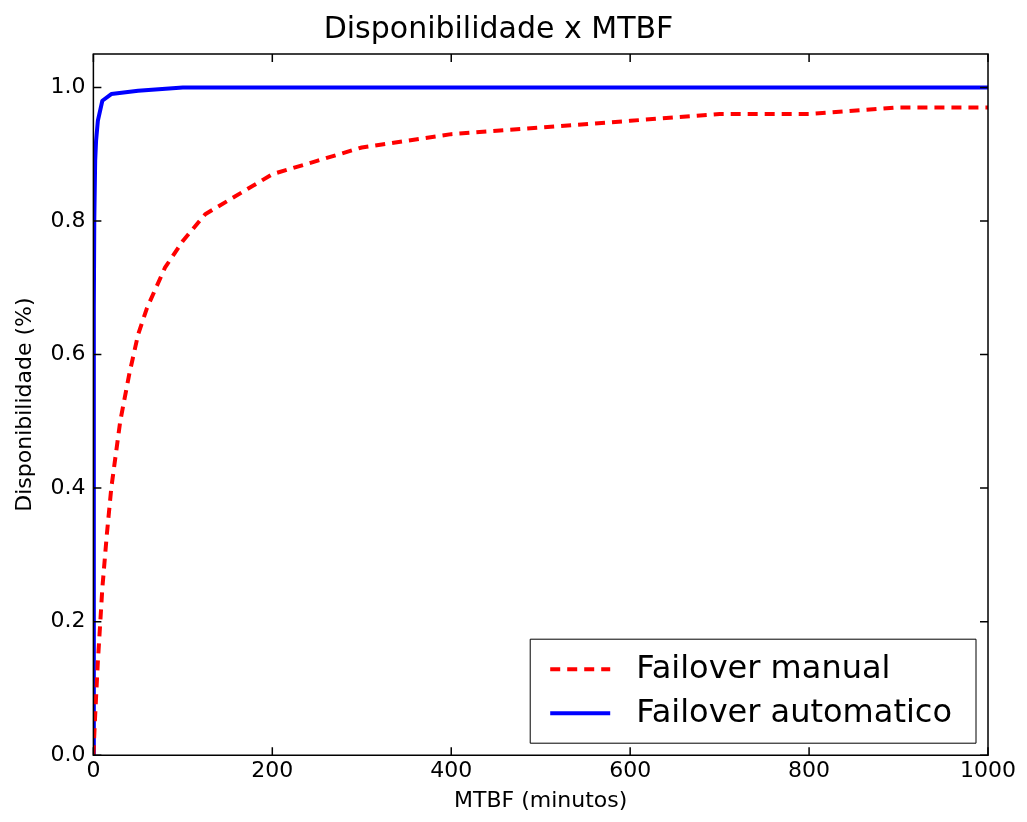  What do you see at coordinates (68, 753) in the screenshot?
I see `y-tick-label: 0.0` at bounding box center [68, 753].